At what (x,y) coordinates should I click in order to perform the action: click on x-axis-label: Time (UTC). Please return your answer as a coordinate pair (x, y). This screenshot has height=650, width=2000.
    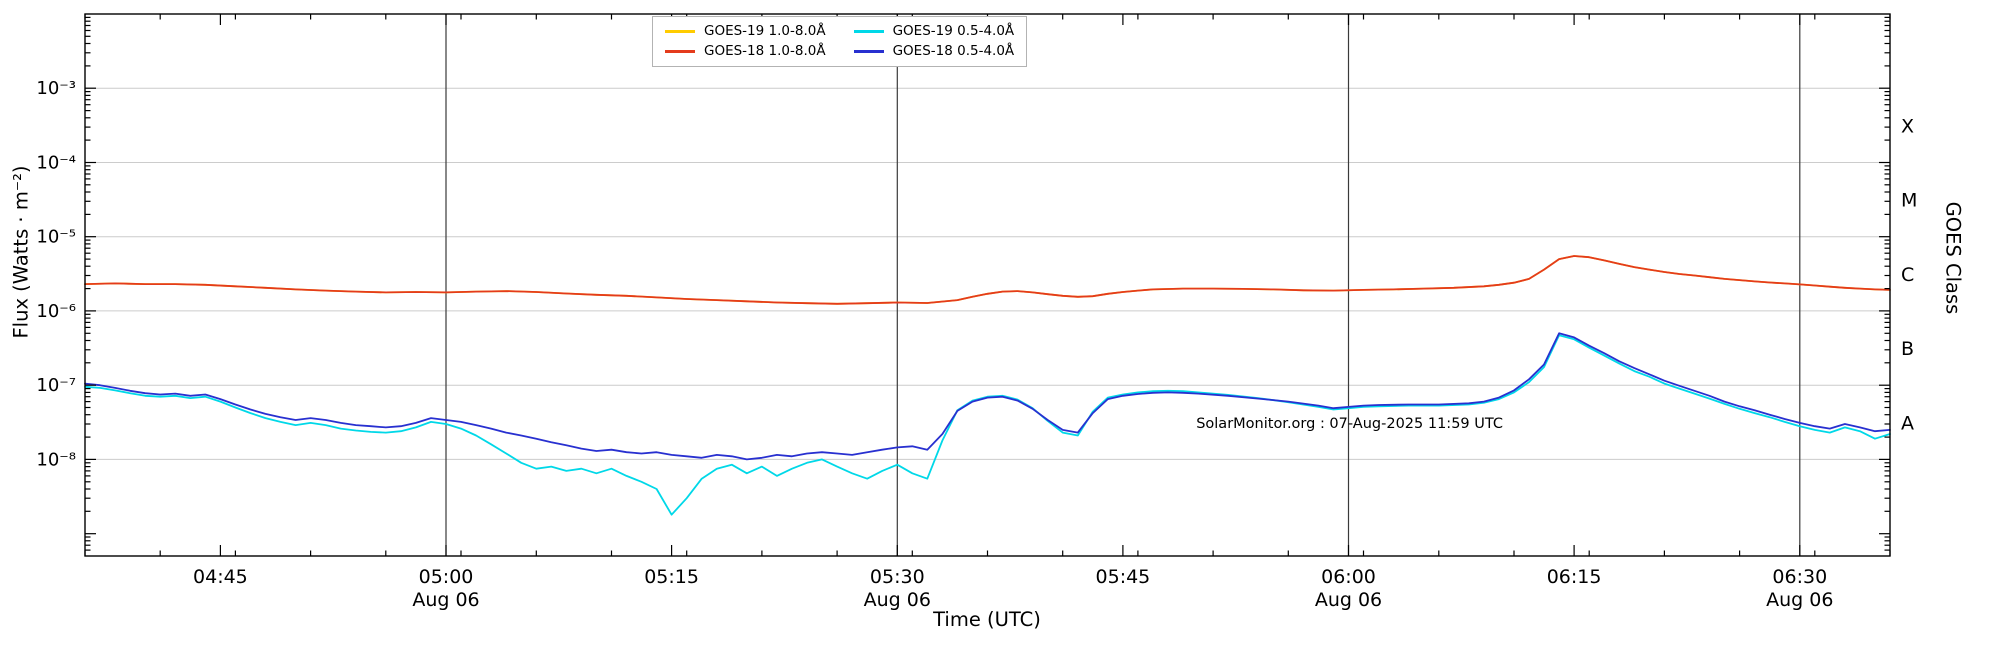
    Looking at the image, I should click on (987, 619).